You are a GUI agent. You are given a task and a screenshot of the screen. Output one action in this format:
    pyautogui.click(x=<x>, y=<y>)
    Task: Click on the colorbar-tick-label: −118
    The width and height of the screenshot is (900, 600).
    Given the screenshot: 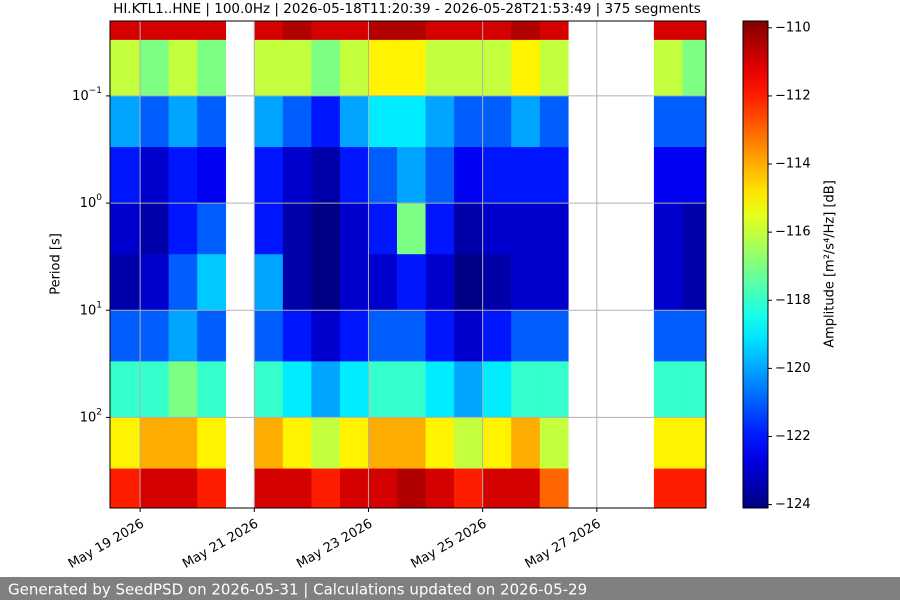 What is the action you would take?
    pyautogui.click(x=793, y=300)
    